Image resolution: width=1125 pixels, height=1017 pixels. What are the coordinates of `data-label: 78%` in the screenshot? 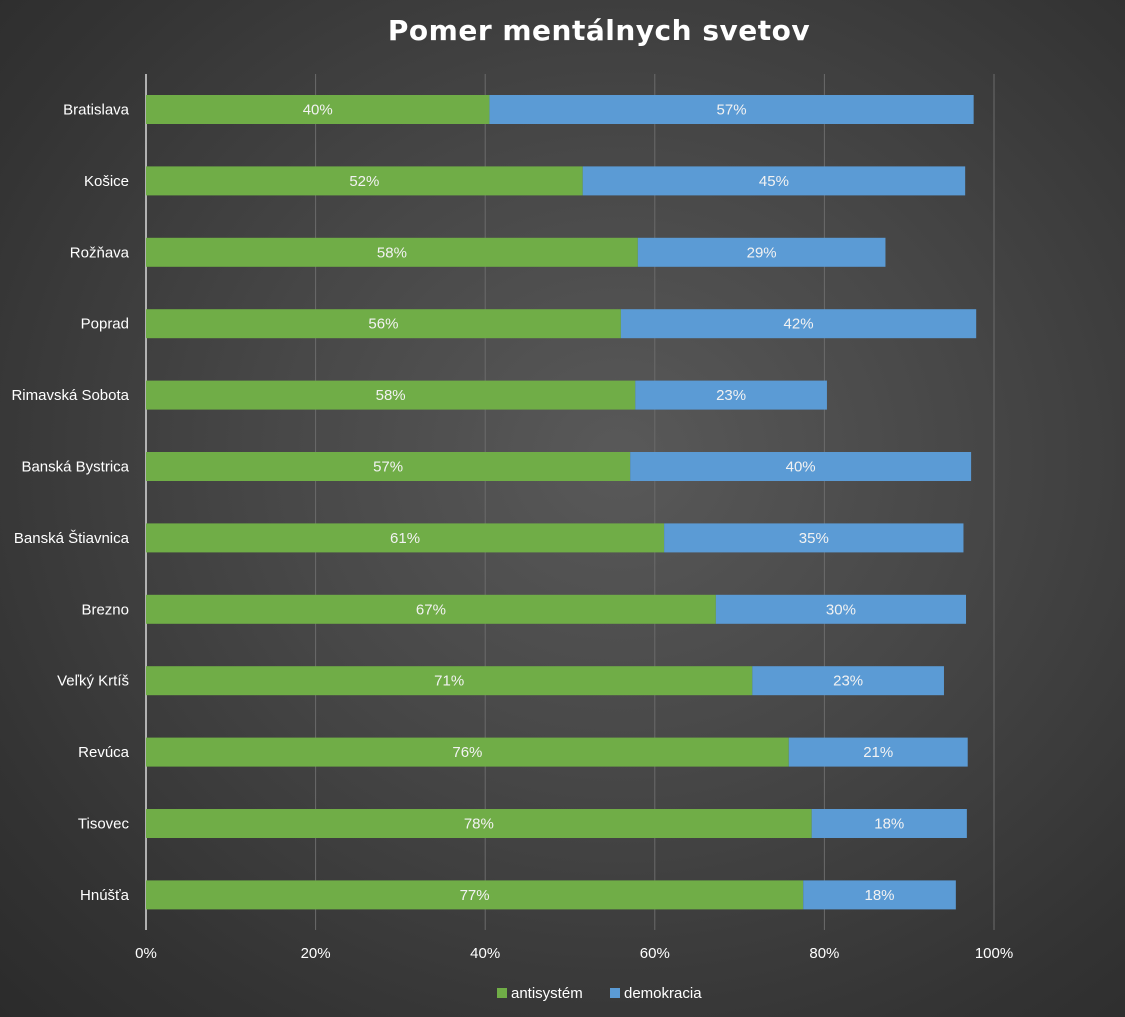 It's located at (479, 824).